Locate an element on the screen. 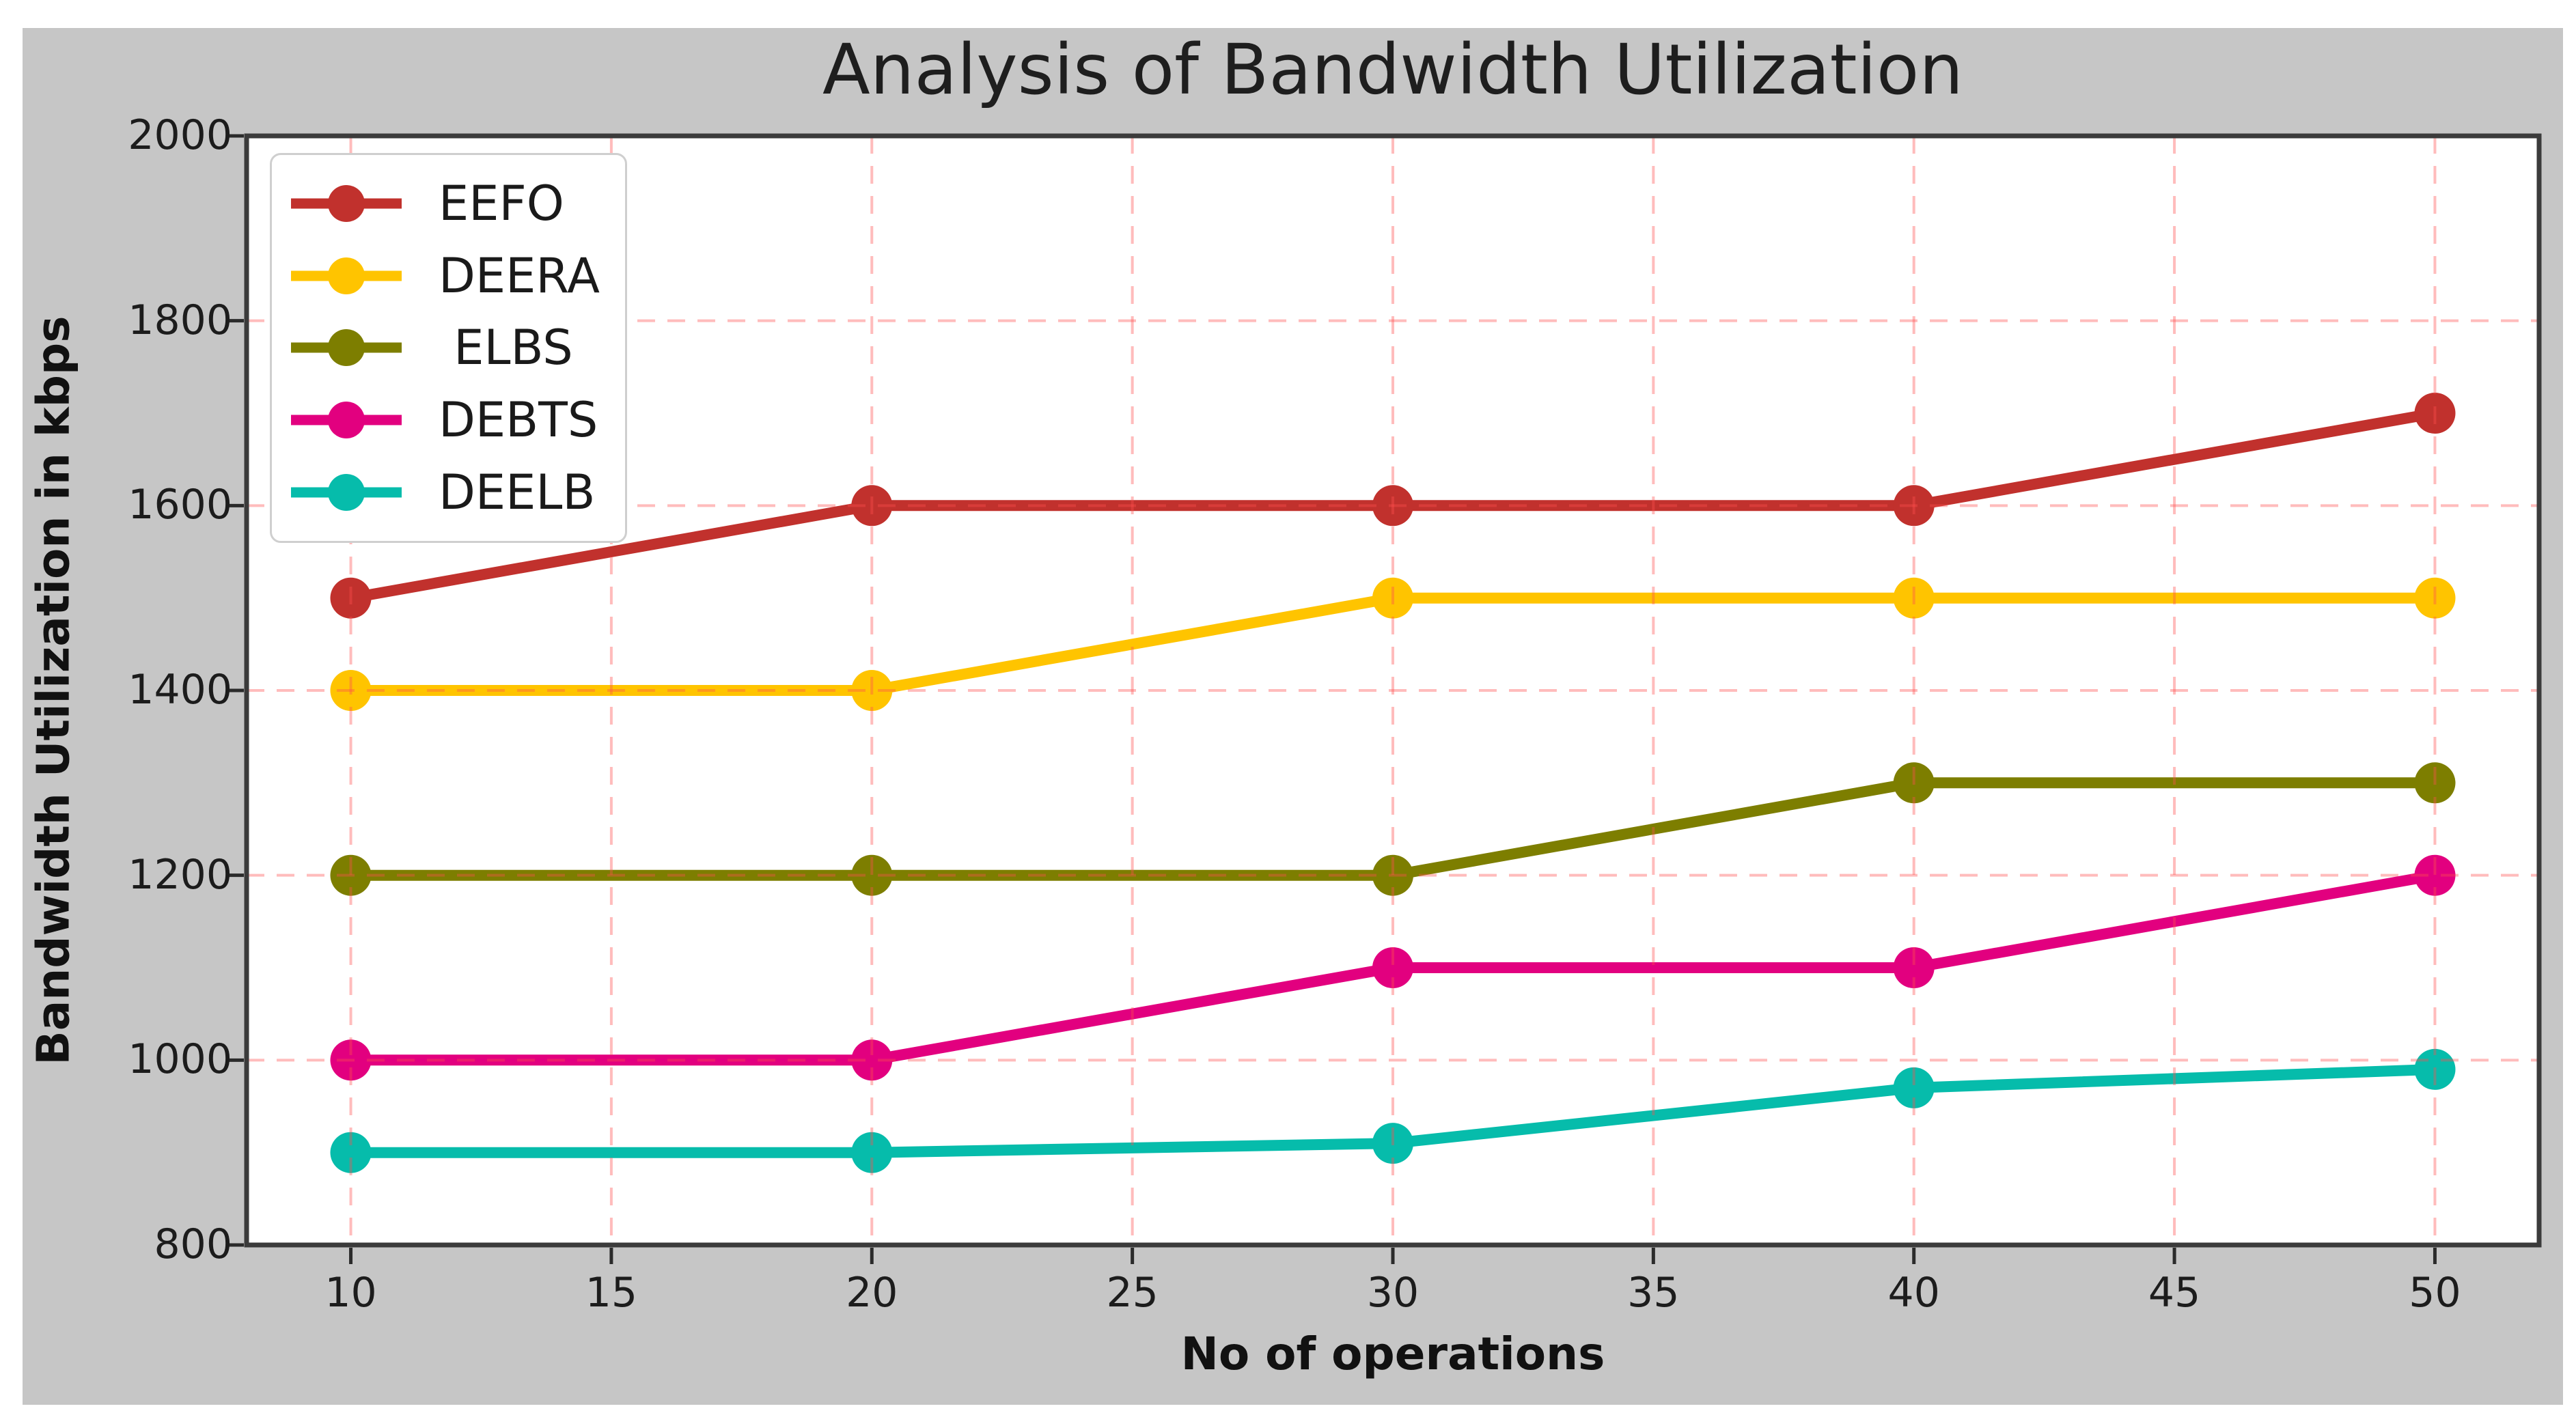  legend-marker-DEERA is located at coordinates (347, 275).